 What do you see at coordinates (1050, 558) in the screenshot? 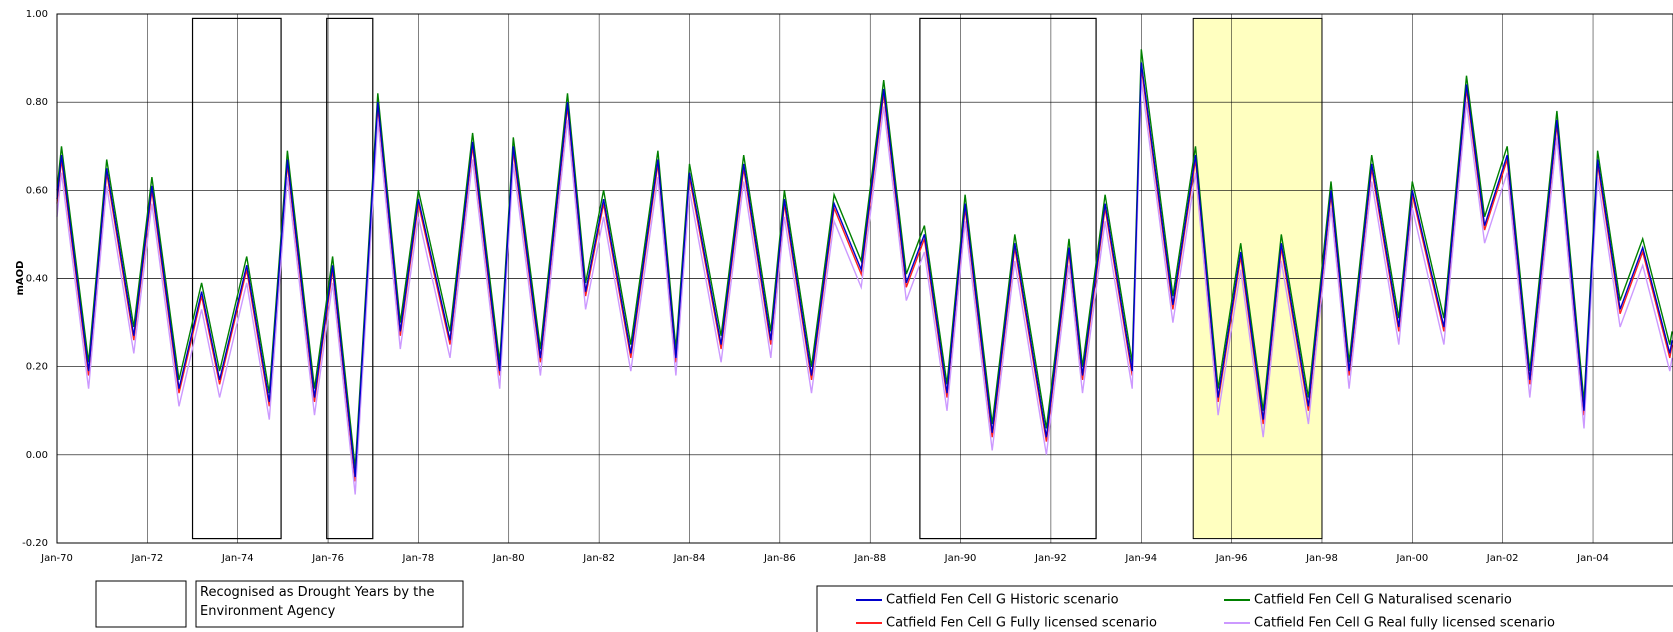
I see `x-tick-label: Jan-92` at bounding box center [1050, 558].